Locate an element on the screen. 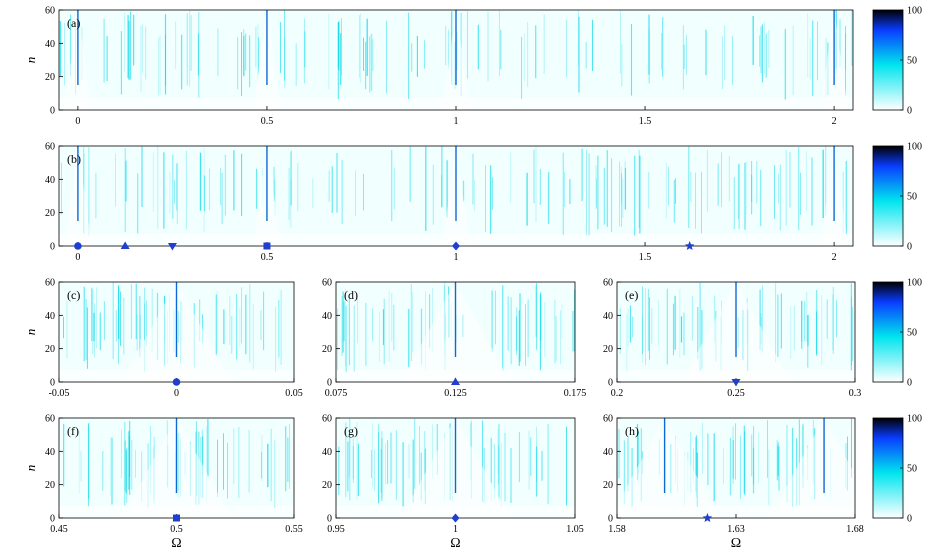 The image size is (926, 549). x-tick-label: 0.25 is located at coordinates (736, 393).